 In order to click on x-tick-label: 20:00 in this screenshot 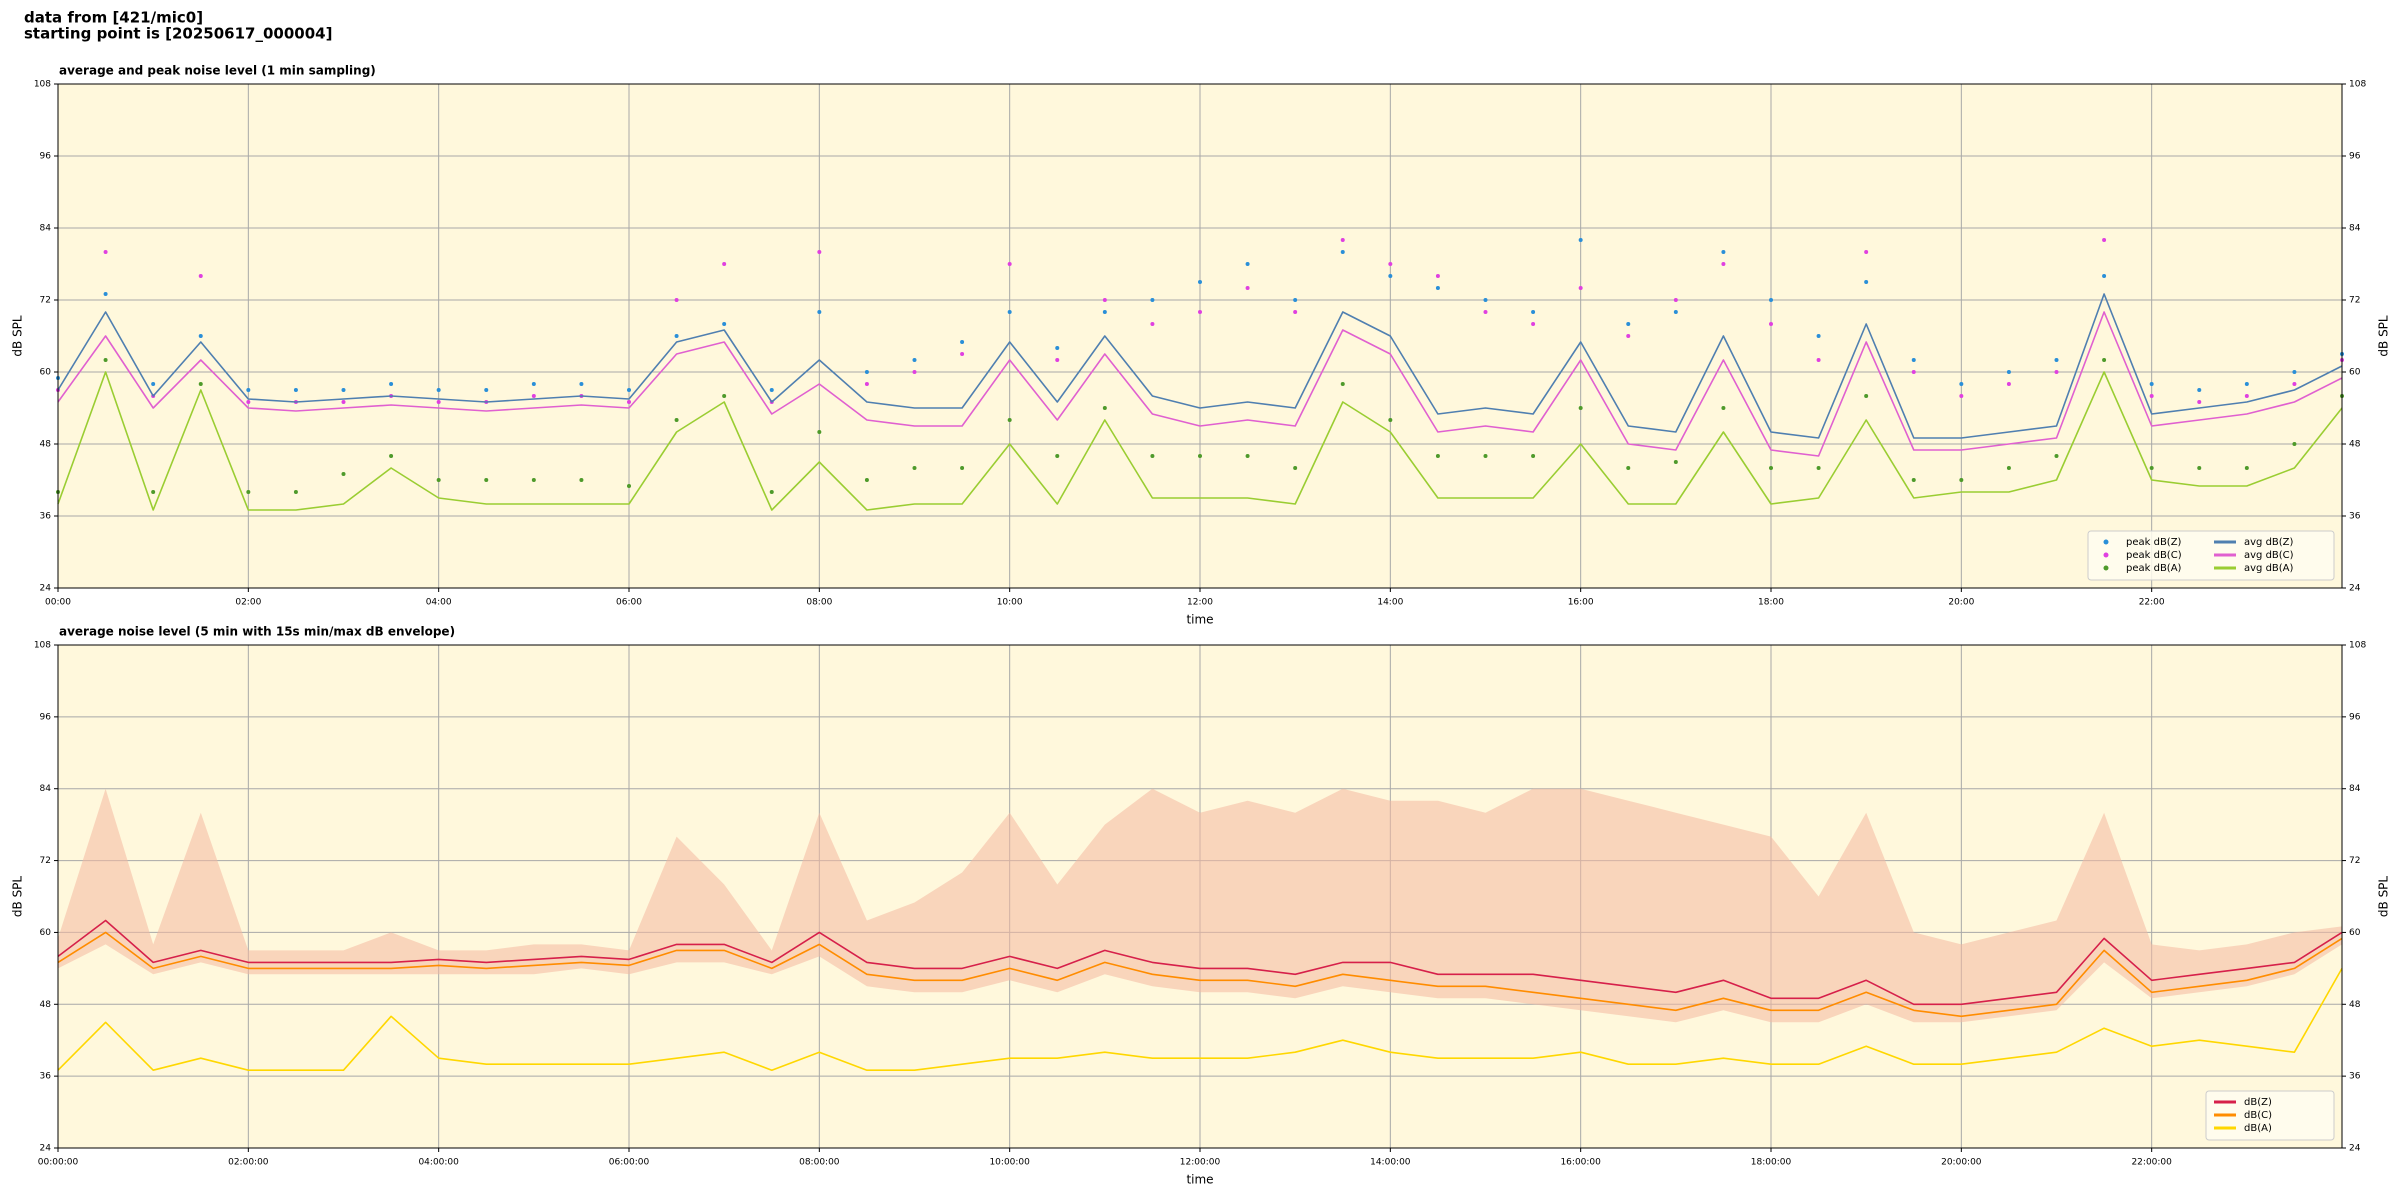, I will do `click(1961, 603)`.